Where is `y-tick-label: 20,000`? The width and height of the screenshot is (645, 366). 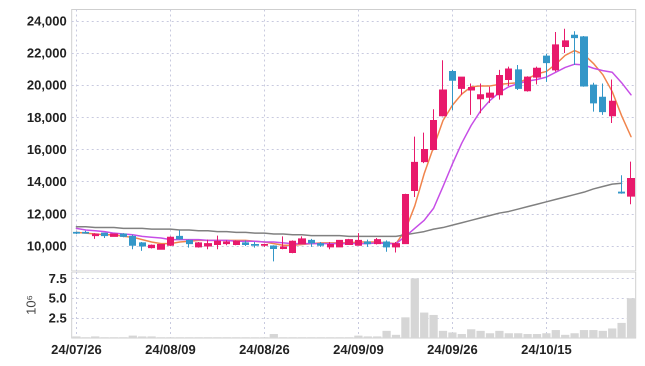
y-tick-label: 20,000 is located at coordinates (46, 85).